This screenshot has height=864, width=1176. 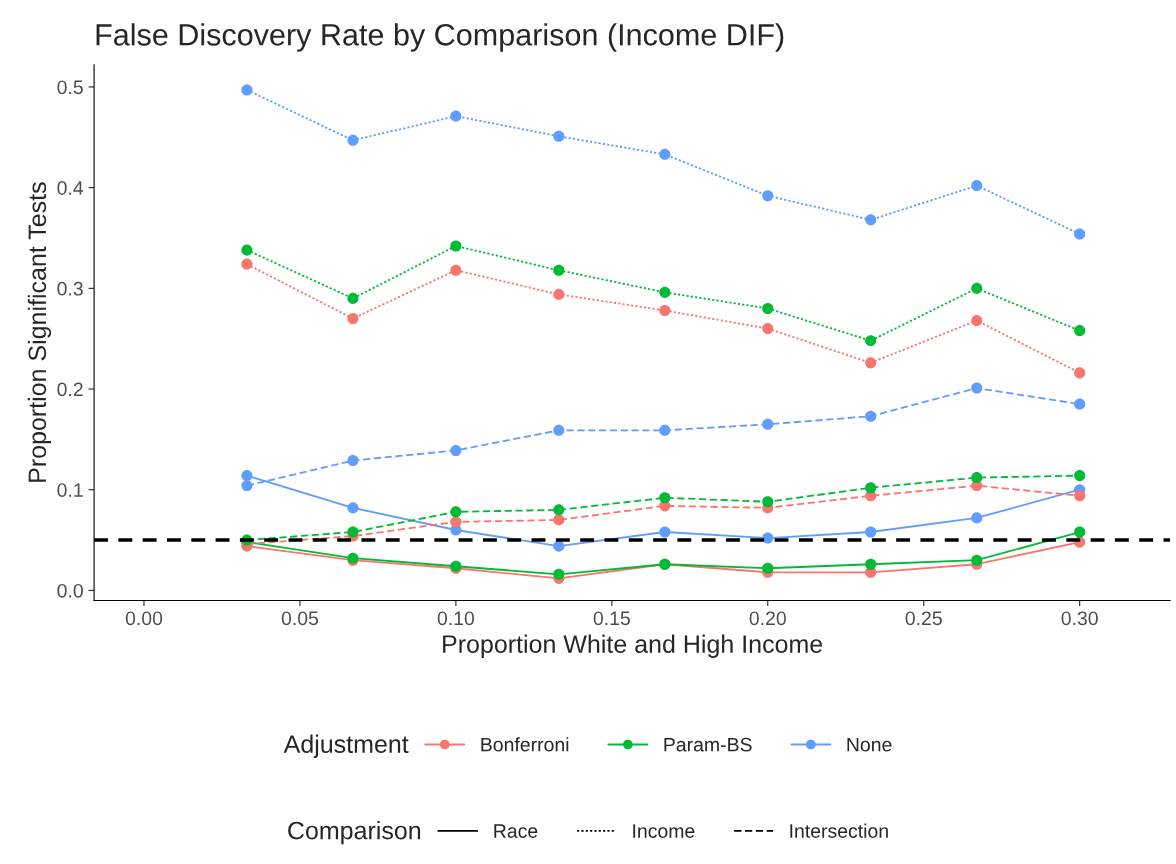 I want to click on y-tick-label: 0.3, so click(x=70, y=288).